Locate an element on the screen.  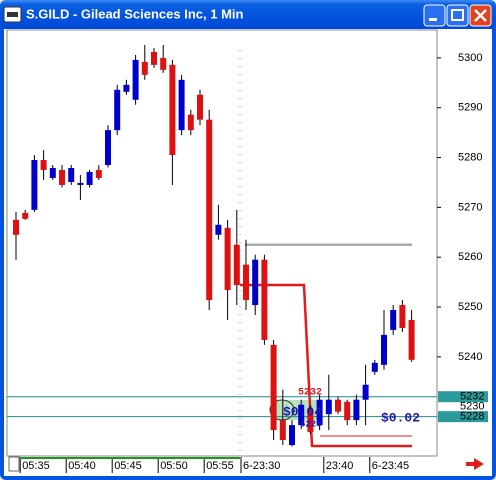
x-tick-label: 05:40 is located at coordinates (82, 466).